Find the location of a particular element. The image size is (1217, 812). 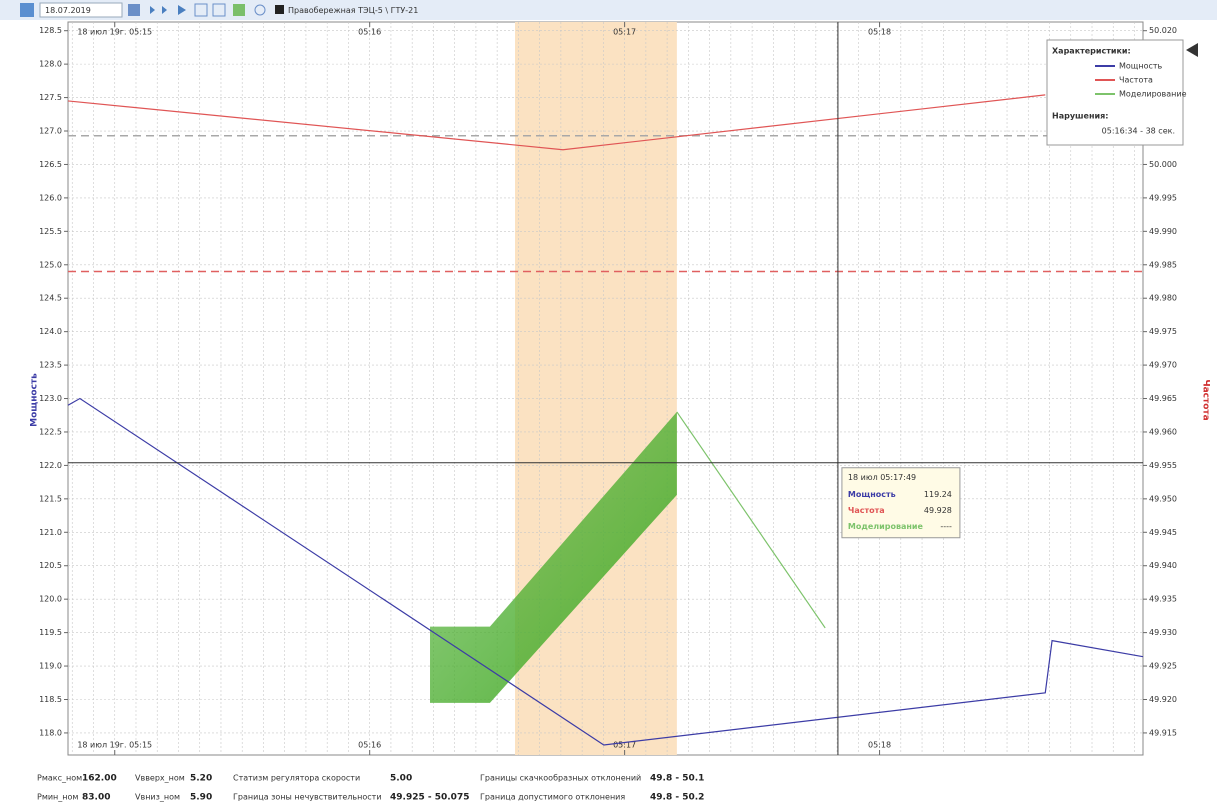

y2-tick-label: 49.995 is located at coordinates (1163, 197).